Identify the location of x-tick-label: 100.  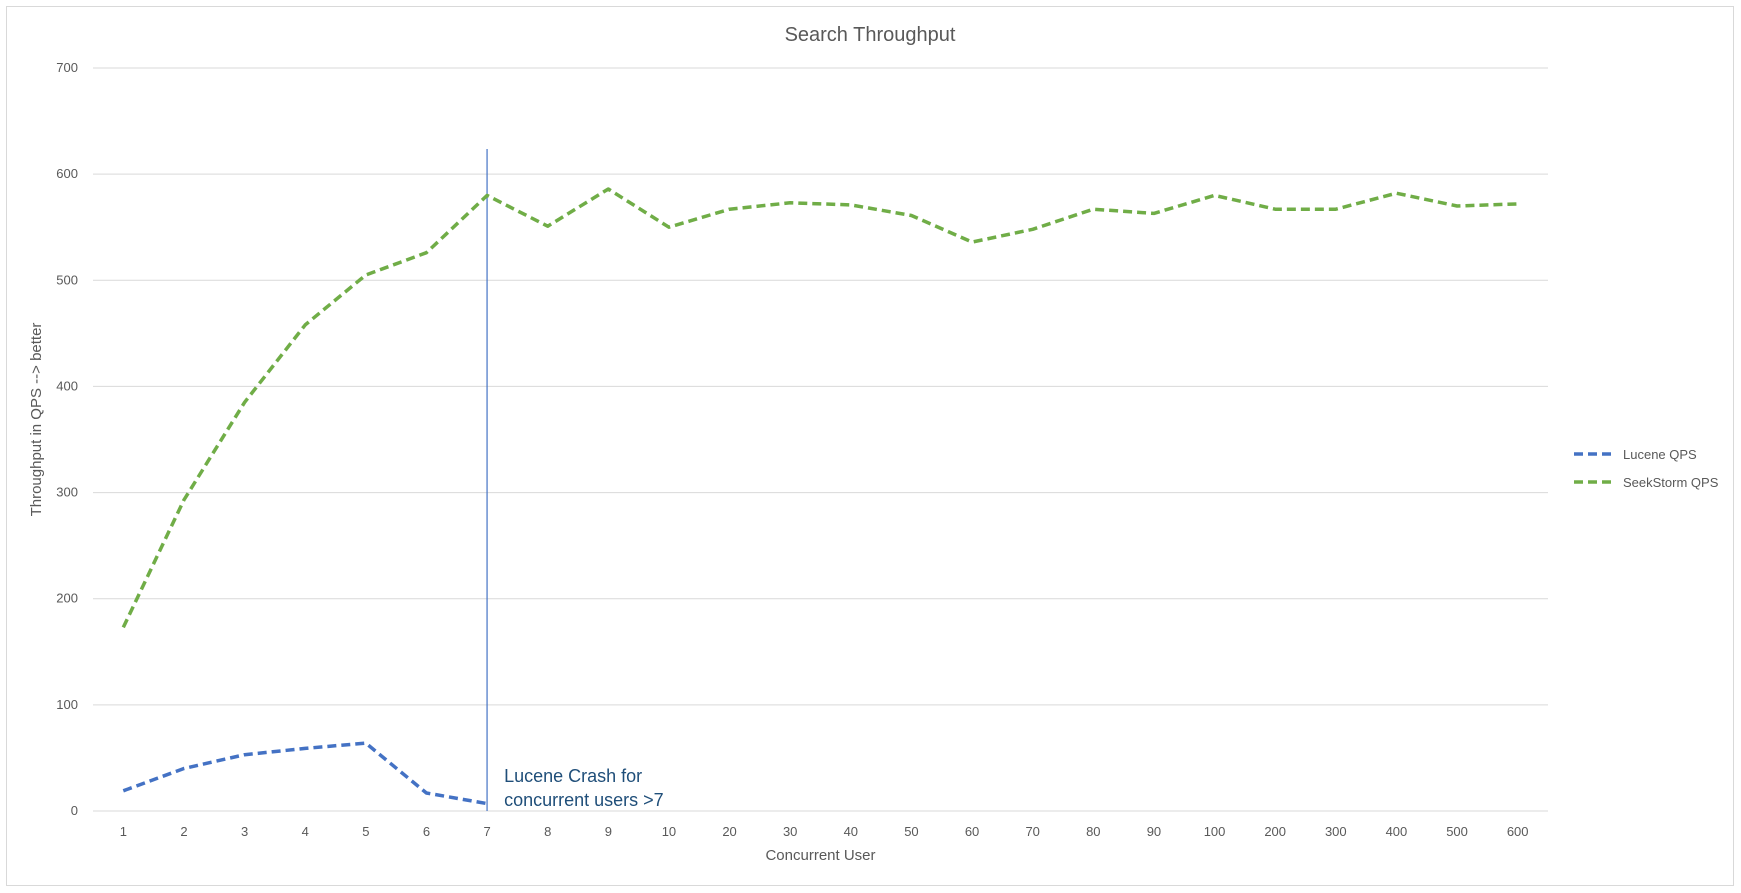
(1215, 831).